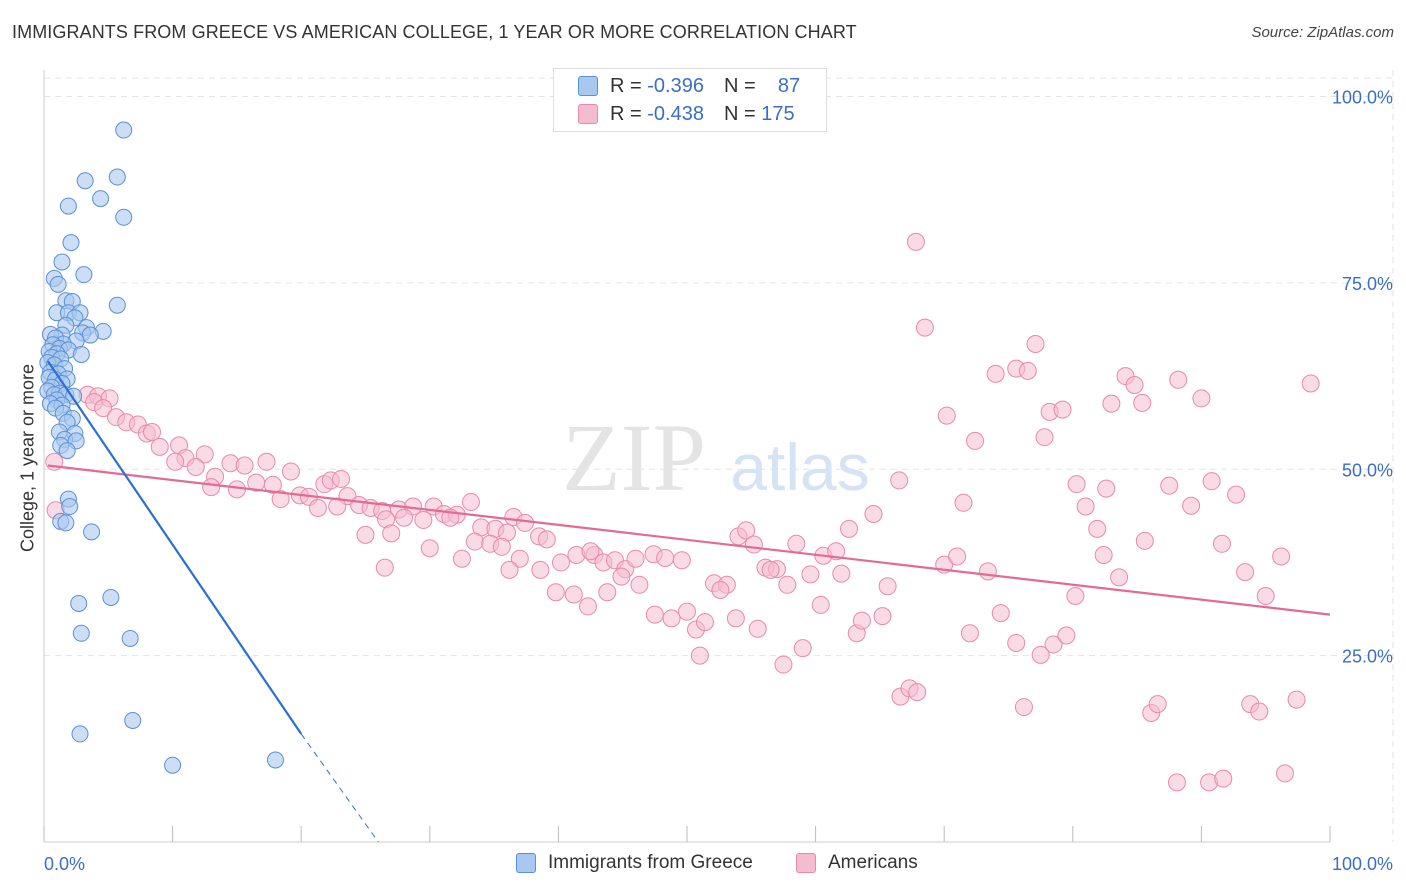 The height and width of the screenshot is (892, 1406). I want to click on bottom-swatch-pink, so click(806, 863).